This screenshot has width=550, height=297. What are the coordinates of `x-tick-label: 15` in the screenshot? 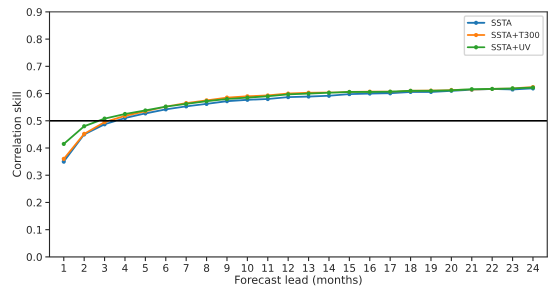 It's located at (350, 268).